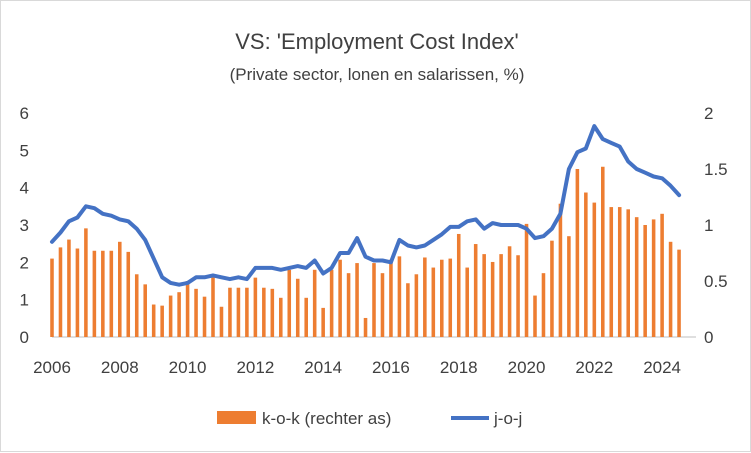 Image resolution: width=751 pixels, height=453 pixels. What do you see at coordinates (326, 418) in the screenshot?
I see `legend-label-bar: k-o-k (rechter as)` at bounding box center [326, 418].